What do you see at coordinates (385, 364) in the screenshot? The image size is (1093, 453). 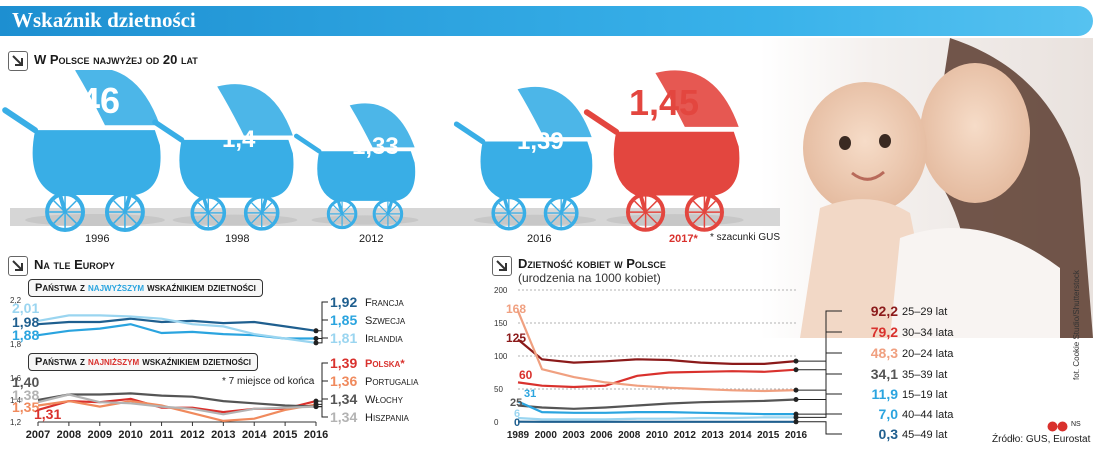 I see `end-name-polska: Polska*` at bounding box center [385, 364].